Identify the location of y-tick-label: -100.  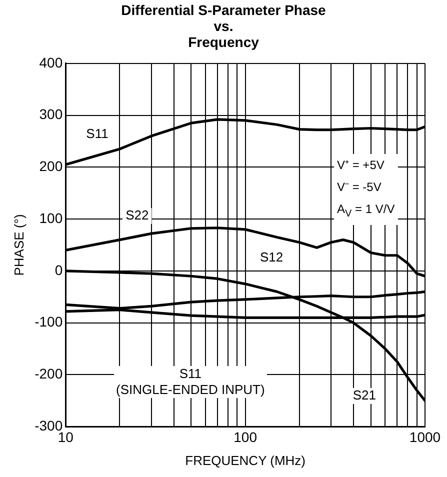
(48, 322).